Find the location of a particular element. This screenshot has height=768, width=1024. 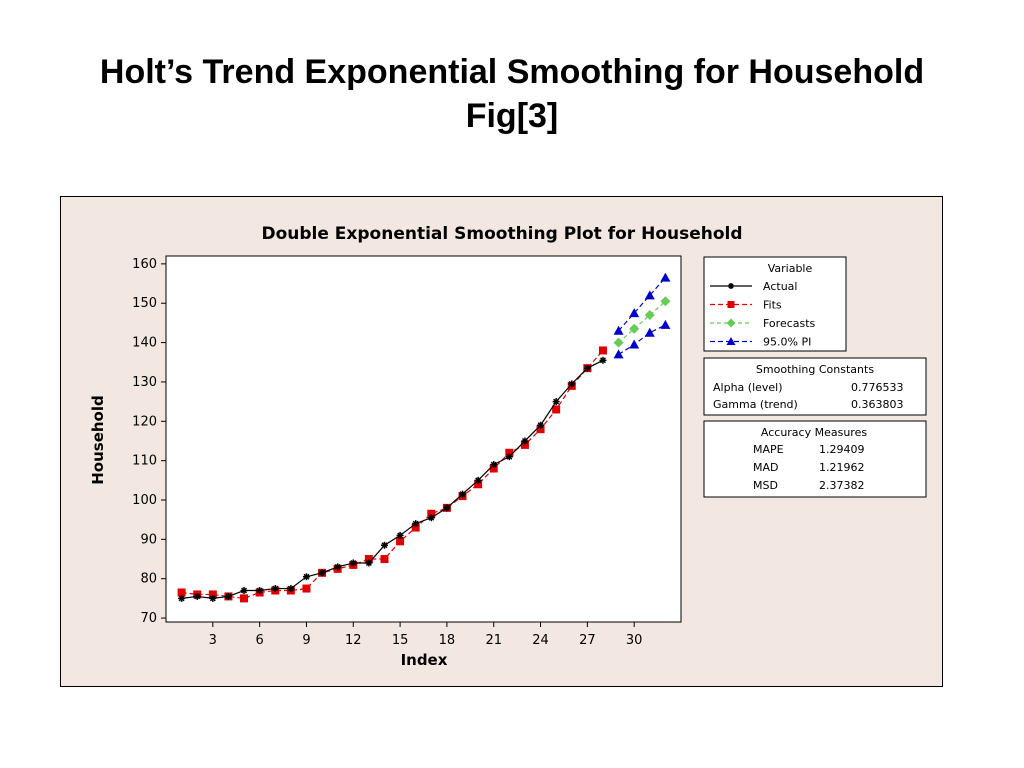

y-tick-label: 120 is located at coordinates (144, 421).